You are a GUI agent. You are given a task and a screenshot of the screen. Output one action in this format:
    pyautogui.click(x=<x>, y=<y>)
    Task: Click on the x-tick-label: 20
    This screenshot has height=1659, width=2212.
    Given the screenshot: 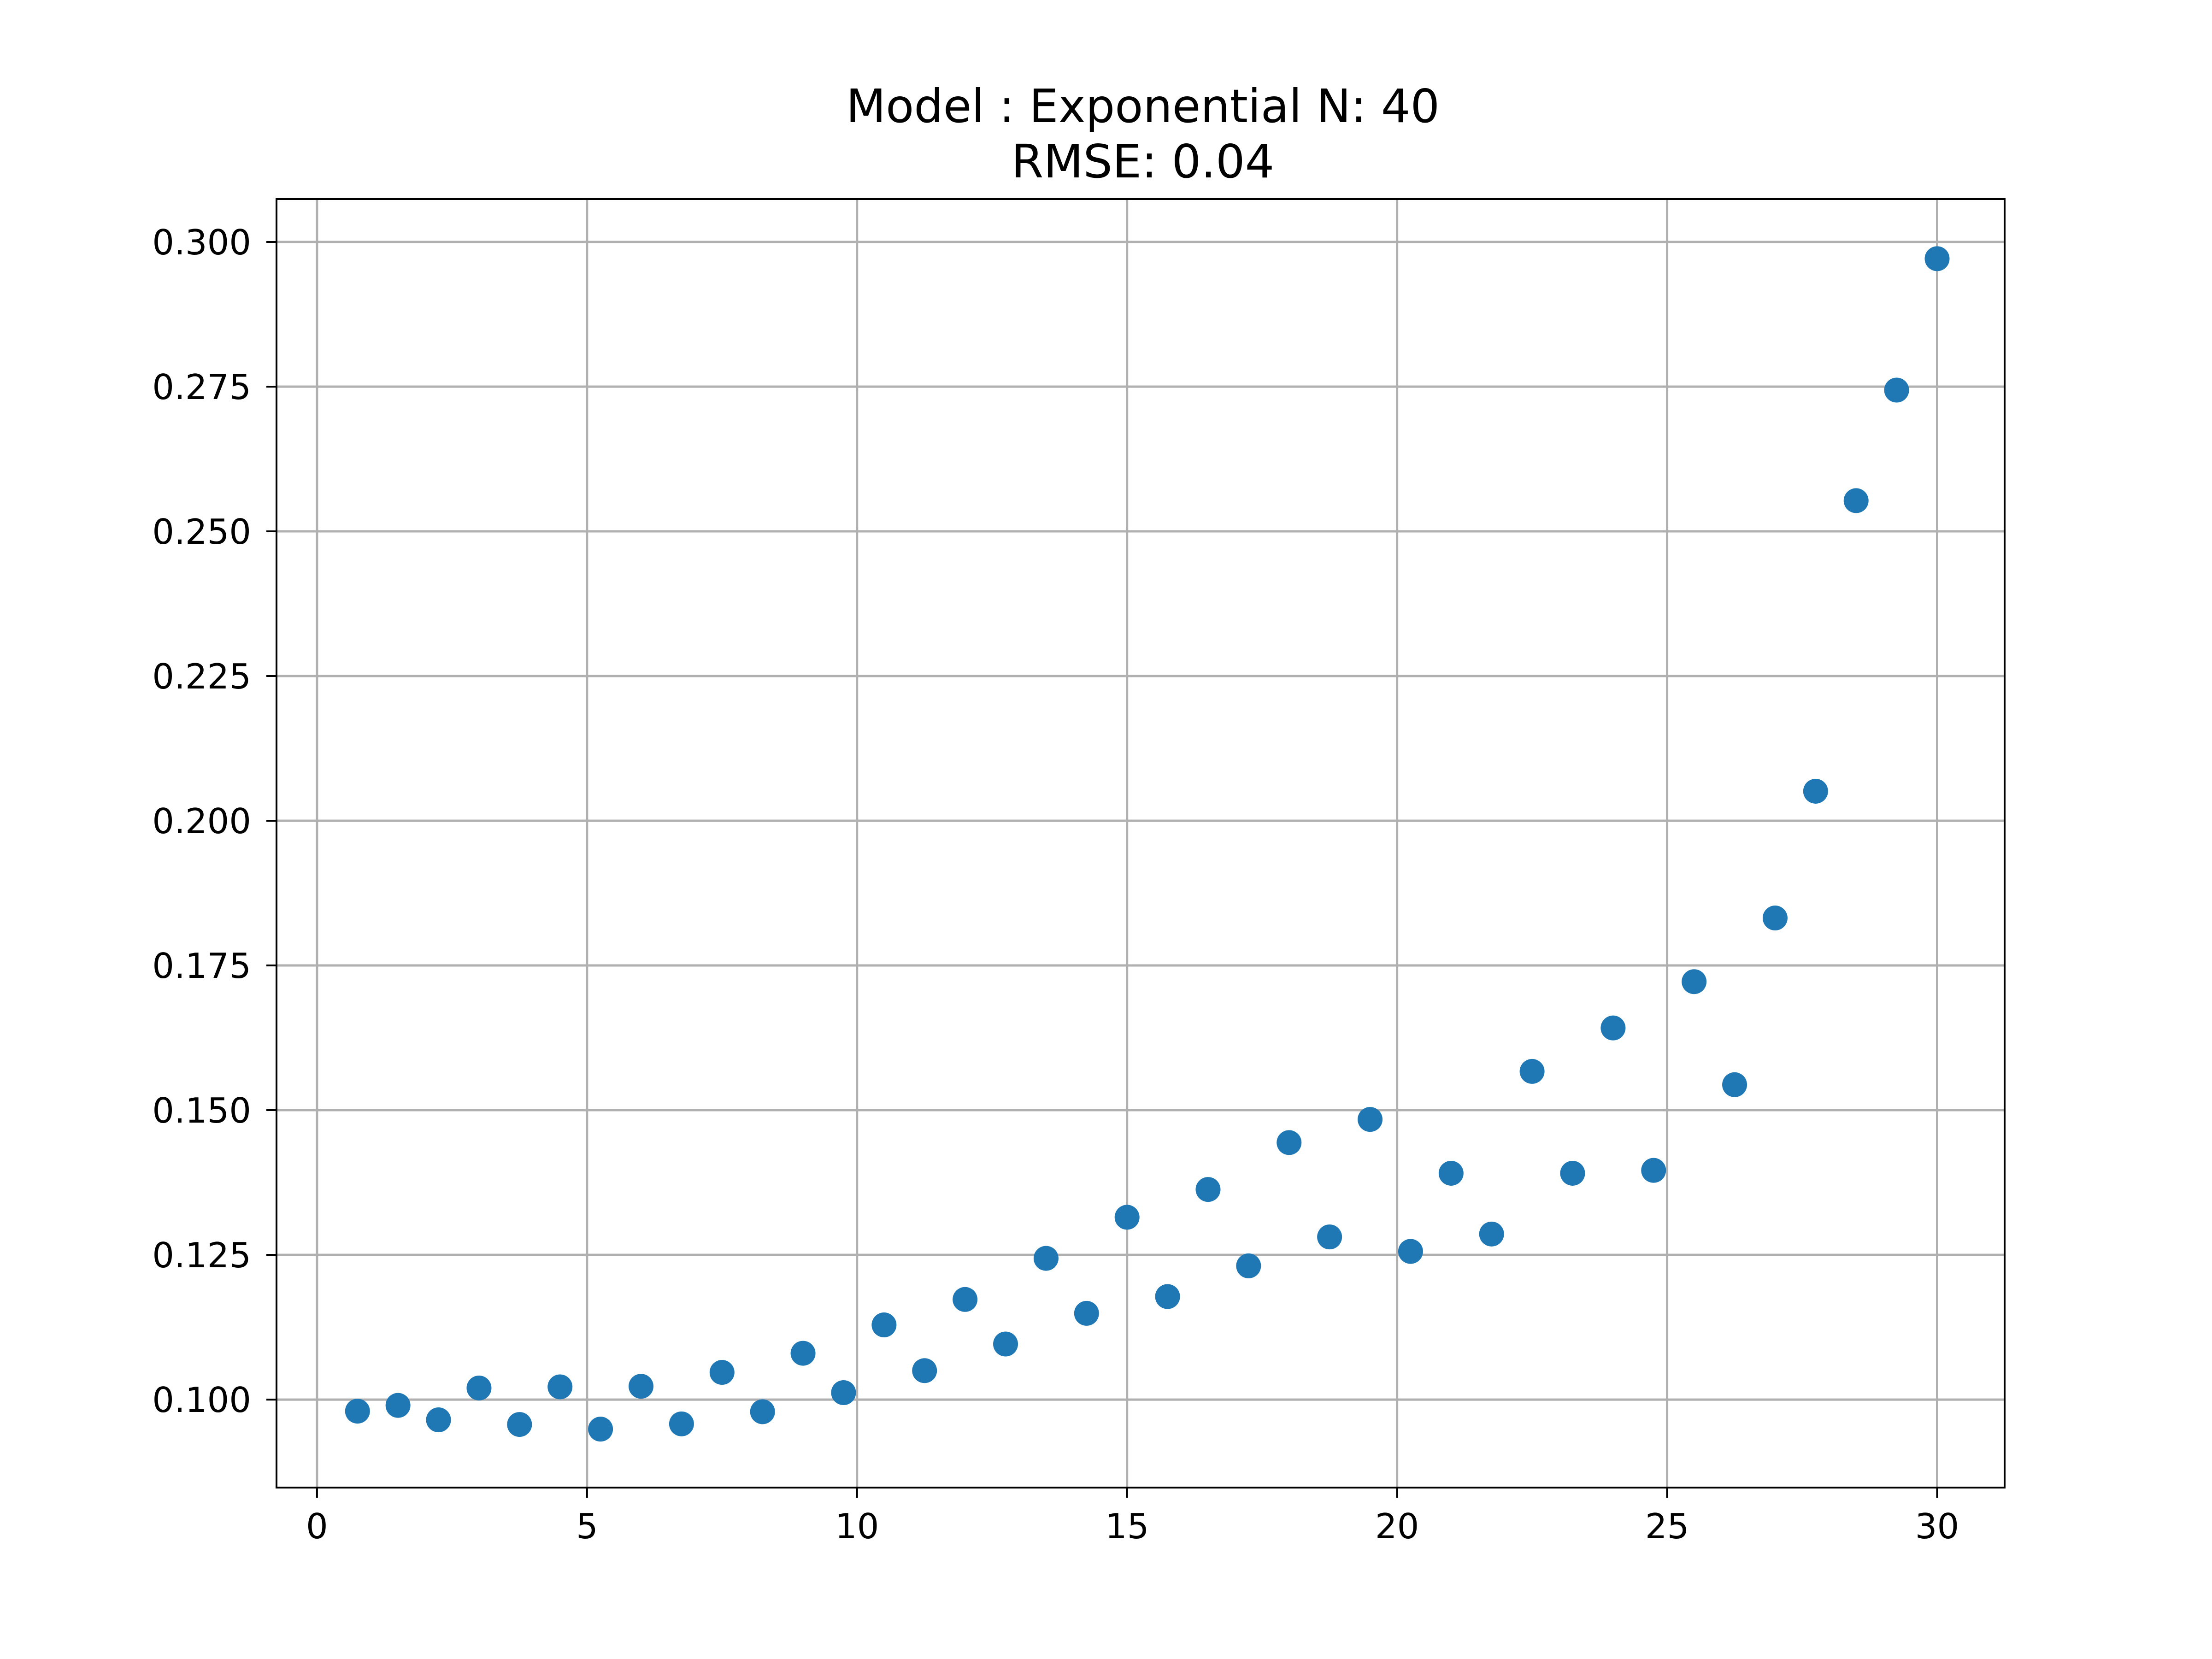 What is the action you would take?
    pyautogui.click(x=1397, y=1526)
    